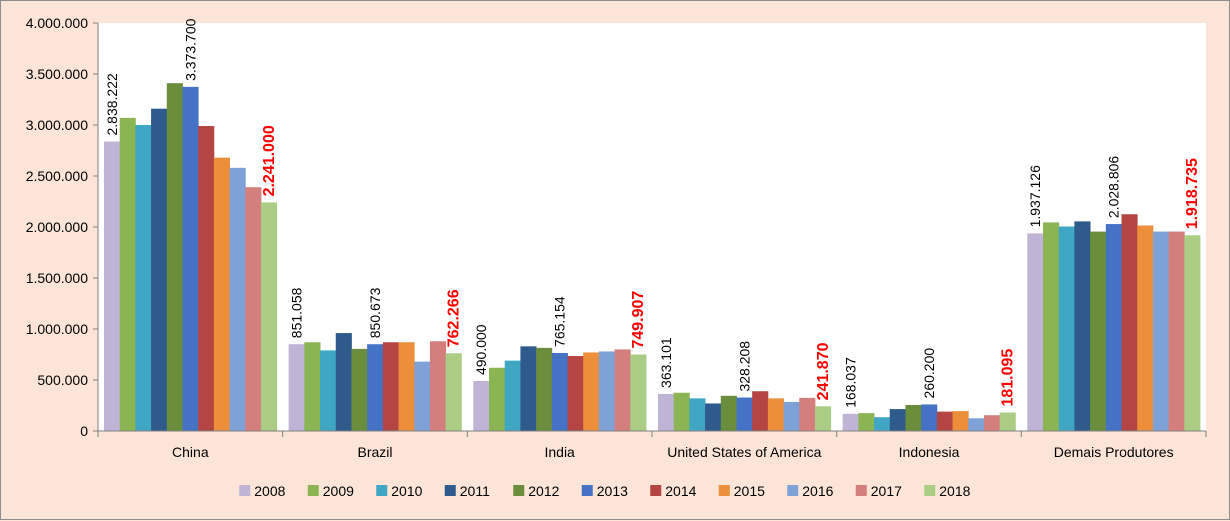 The image size is (1230, 521). I want to click on y-tick-label: 3.500.000, so click(57, 74).